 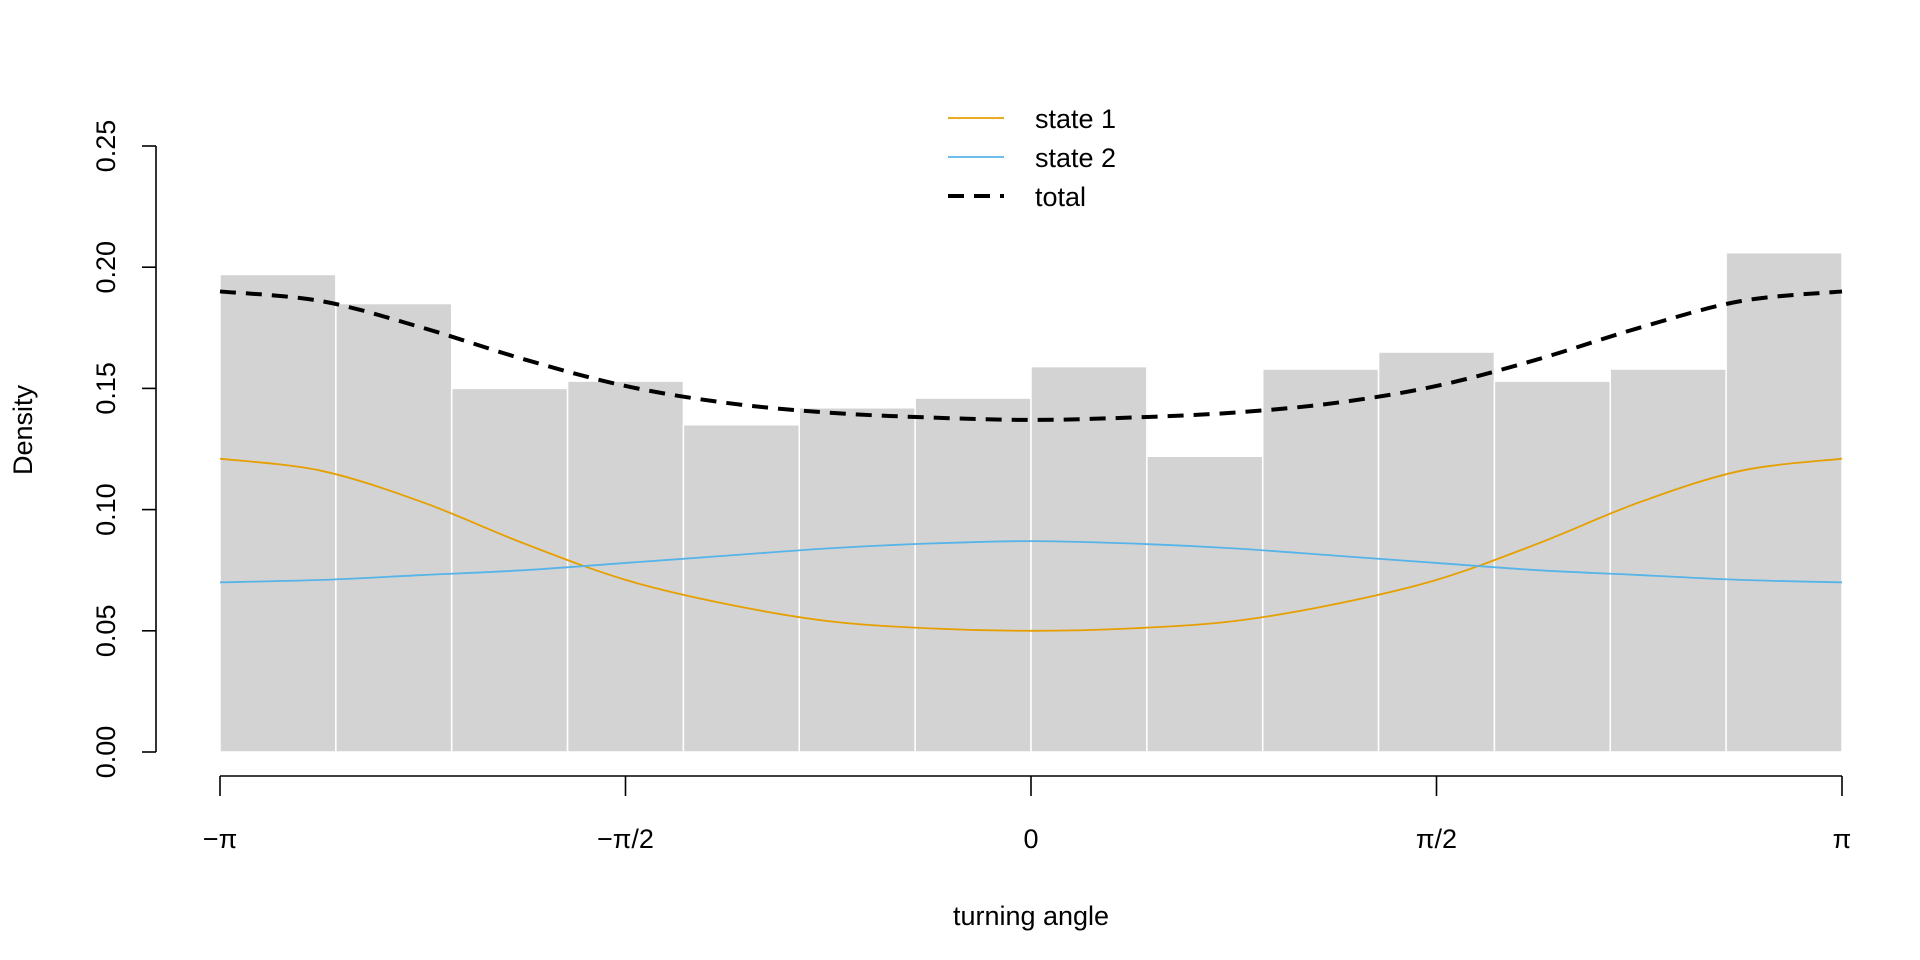 What do you see at coordinates (1032, 158) in the screenshot?
I see `legend: state 1 state 2 total` at bounding box center [1032, 158].